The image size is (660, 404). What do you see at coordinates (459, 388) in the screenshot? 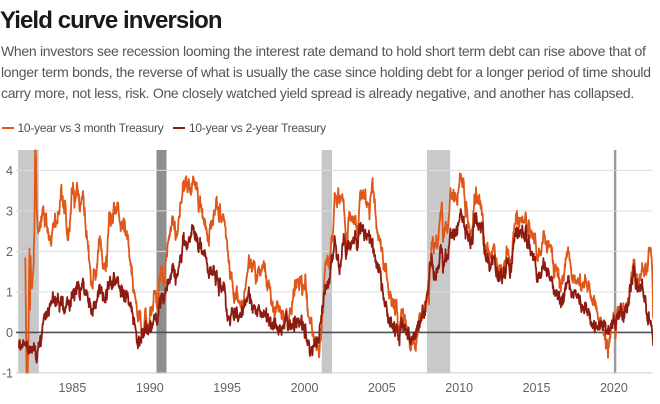
I see `svg-text: 2010` at bounding box center [459, 388].